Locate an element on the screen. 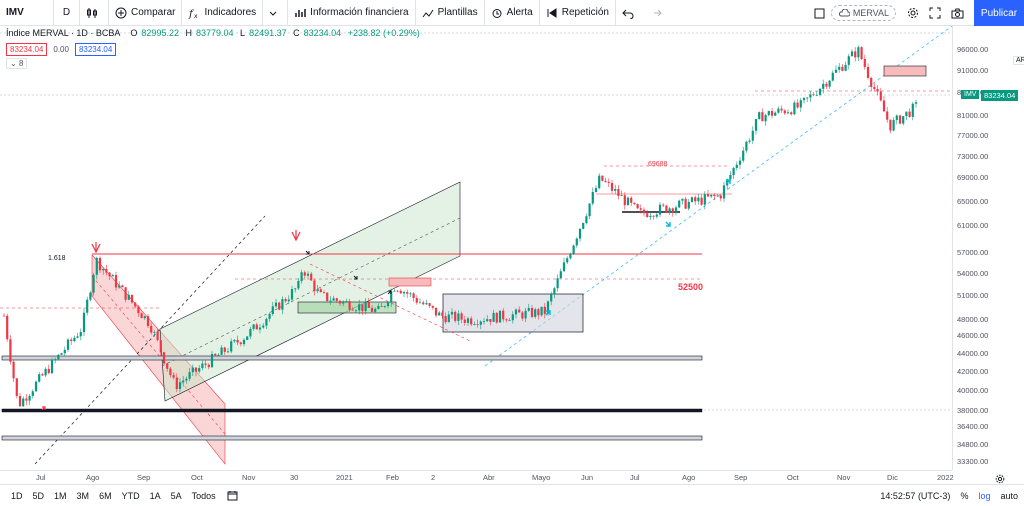 The height and width of the screenshot is (506, 1024). clock-label: 14:52:57 (UTC-3) is located at coordinates (915, 496).